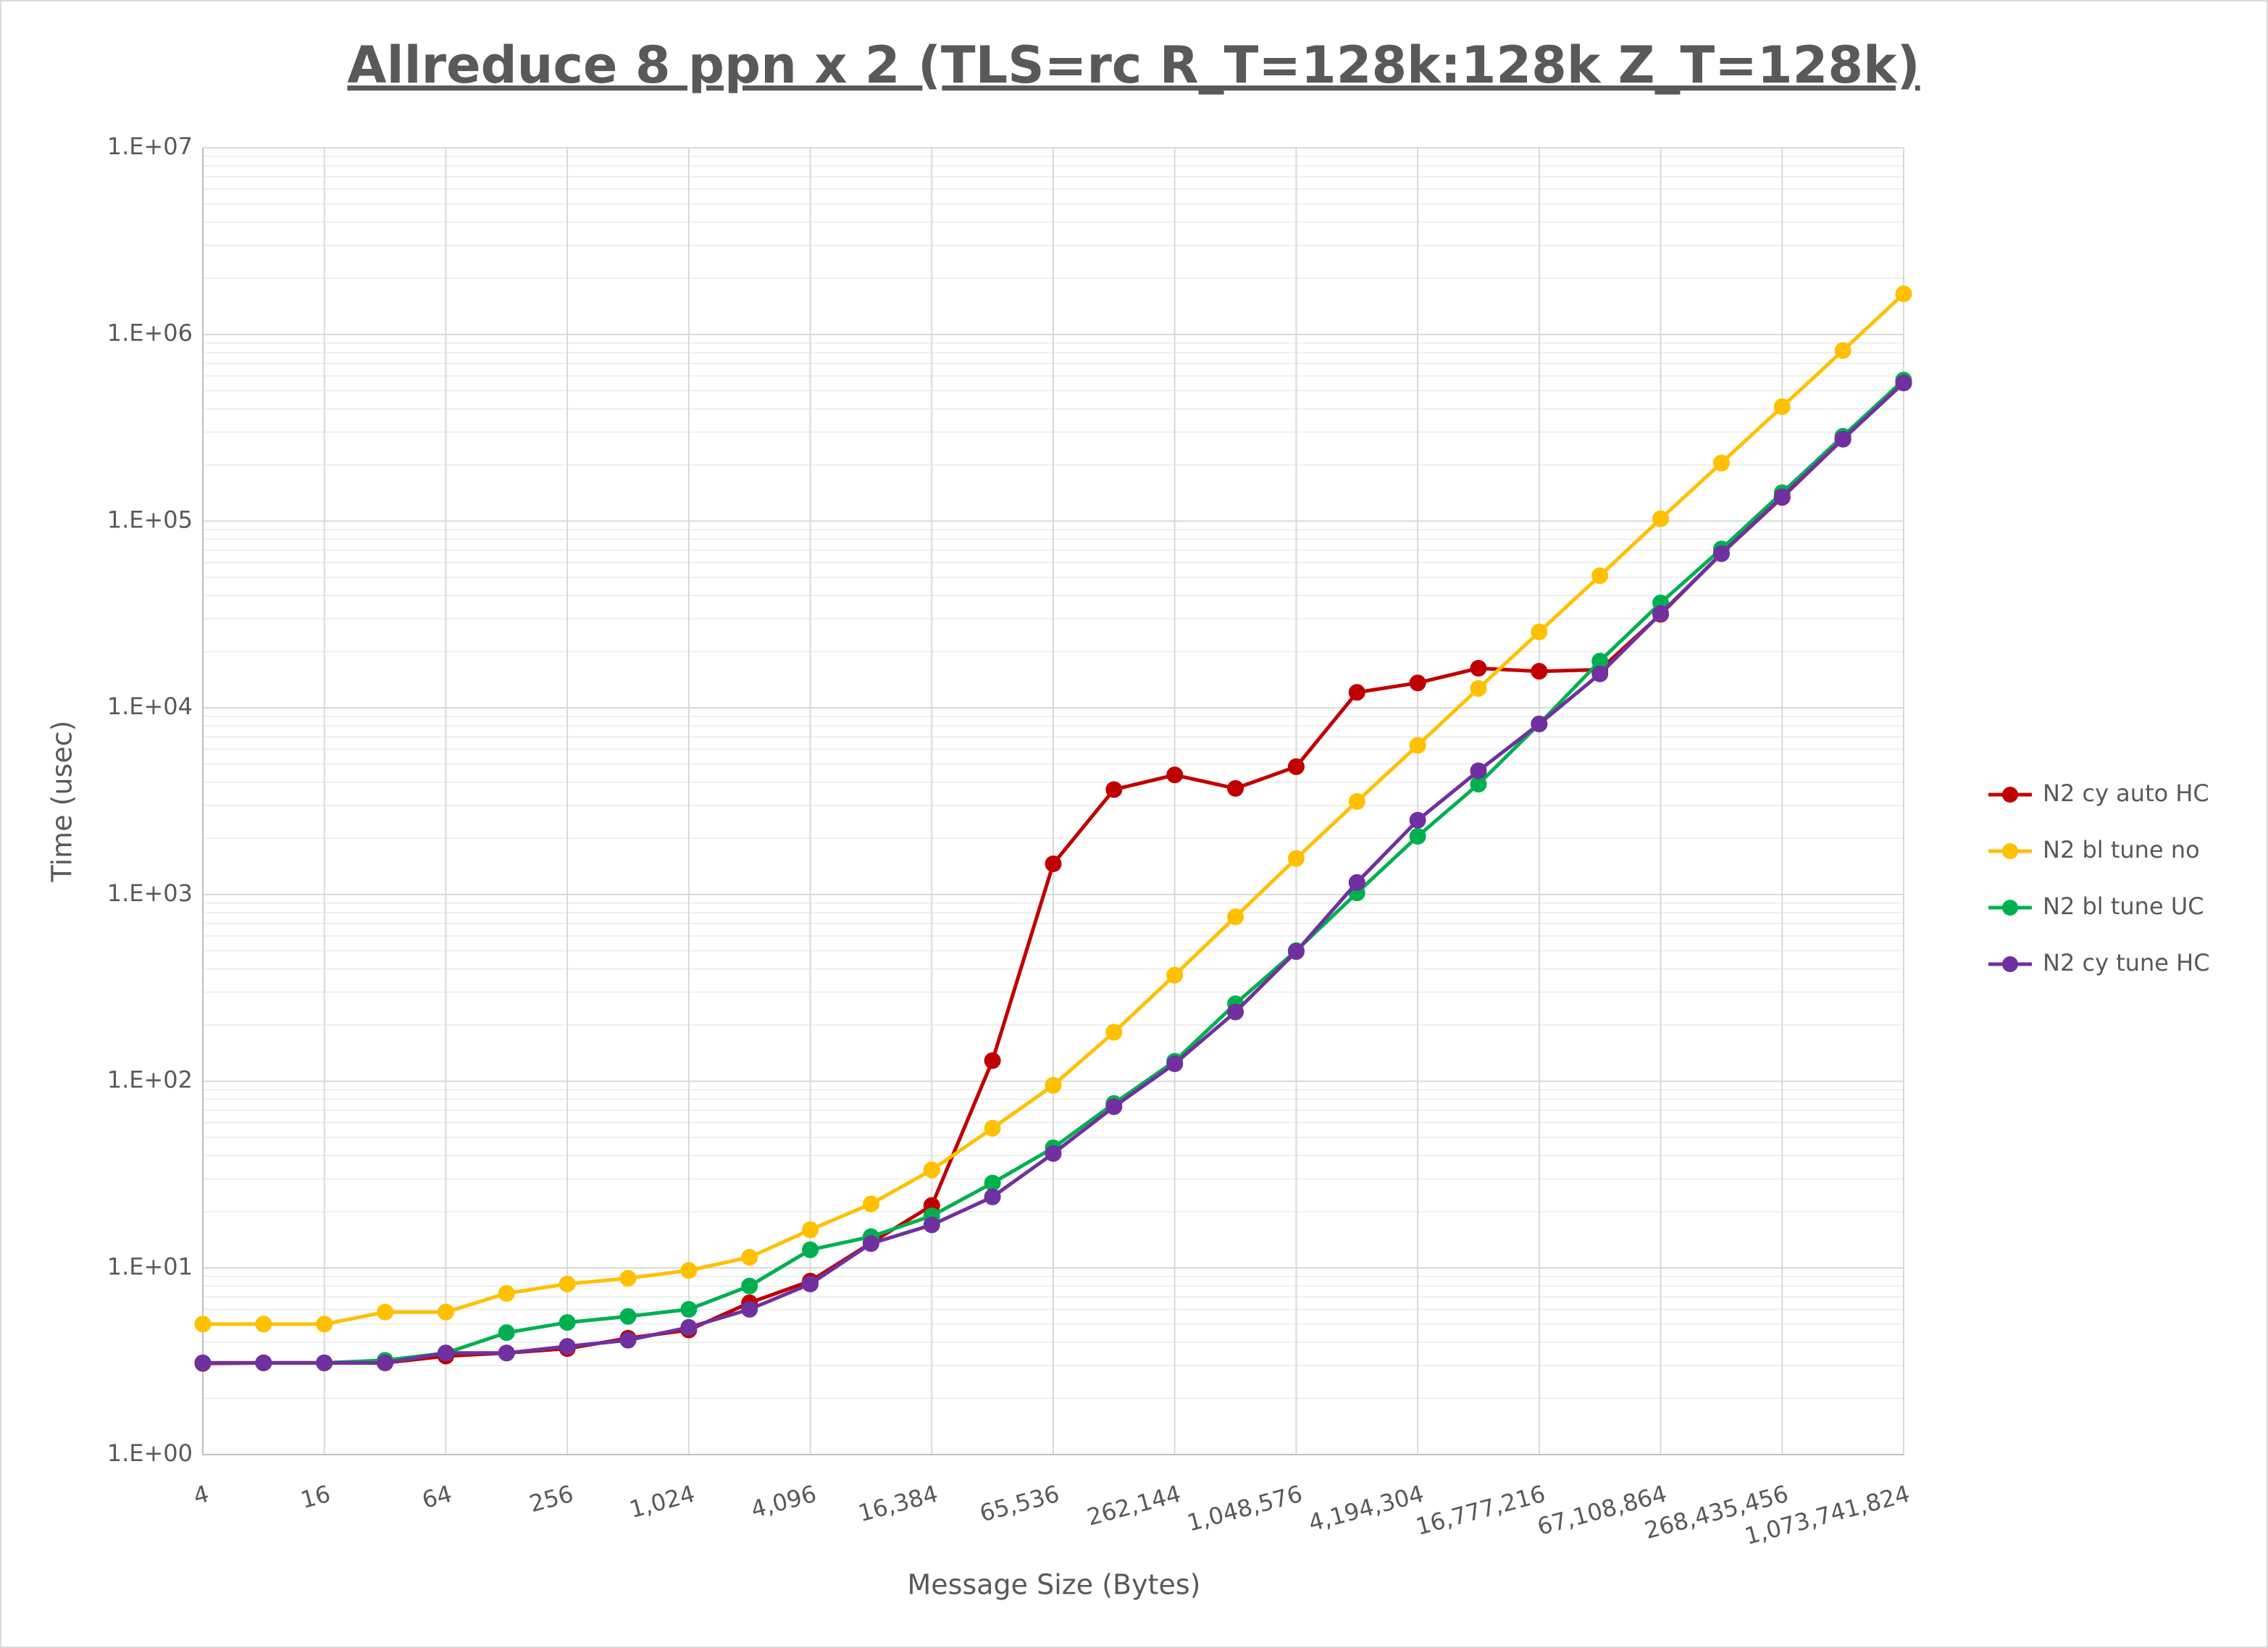 Image resolution: width=2268 pixels, height=1648 pixels. I want to click on legend-label: N2 cy auto HC, so click(2126, 793).